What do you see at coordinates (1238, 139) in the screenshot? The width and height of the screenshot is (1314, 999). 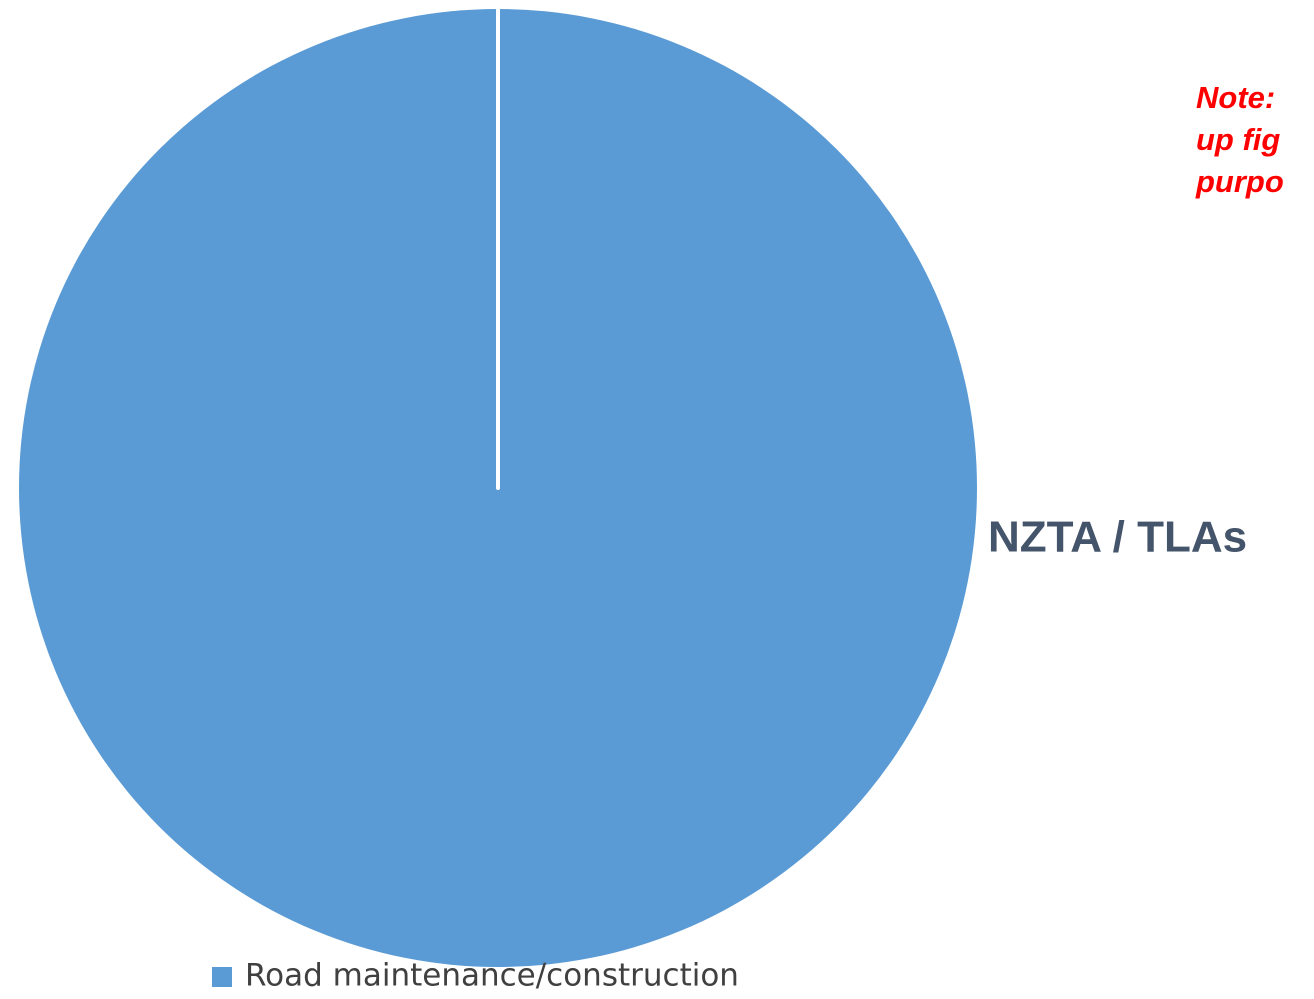 I see `note-line: up fig` at bounding box center [1238, 139].